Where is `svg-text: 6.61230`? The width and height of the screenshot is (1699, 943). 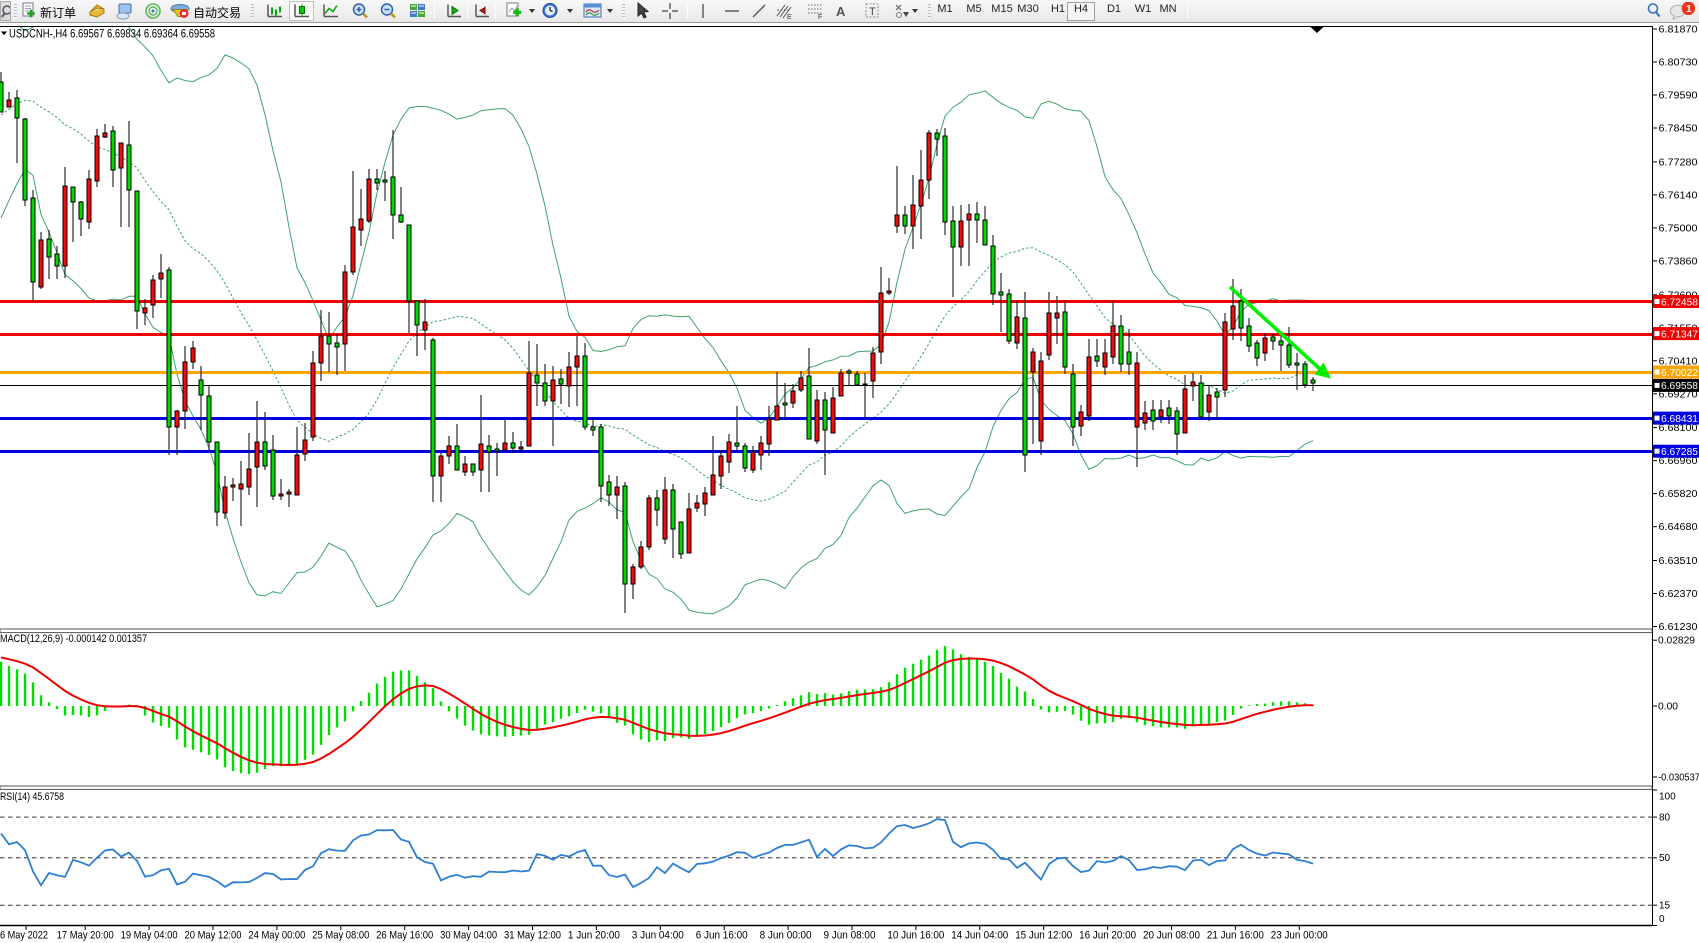
svg-text: 6.61230 is located at coordinates (1678, 627).